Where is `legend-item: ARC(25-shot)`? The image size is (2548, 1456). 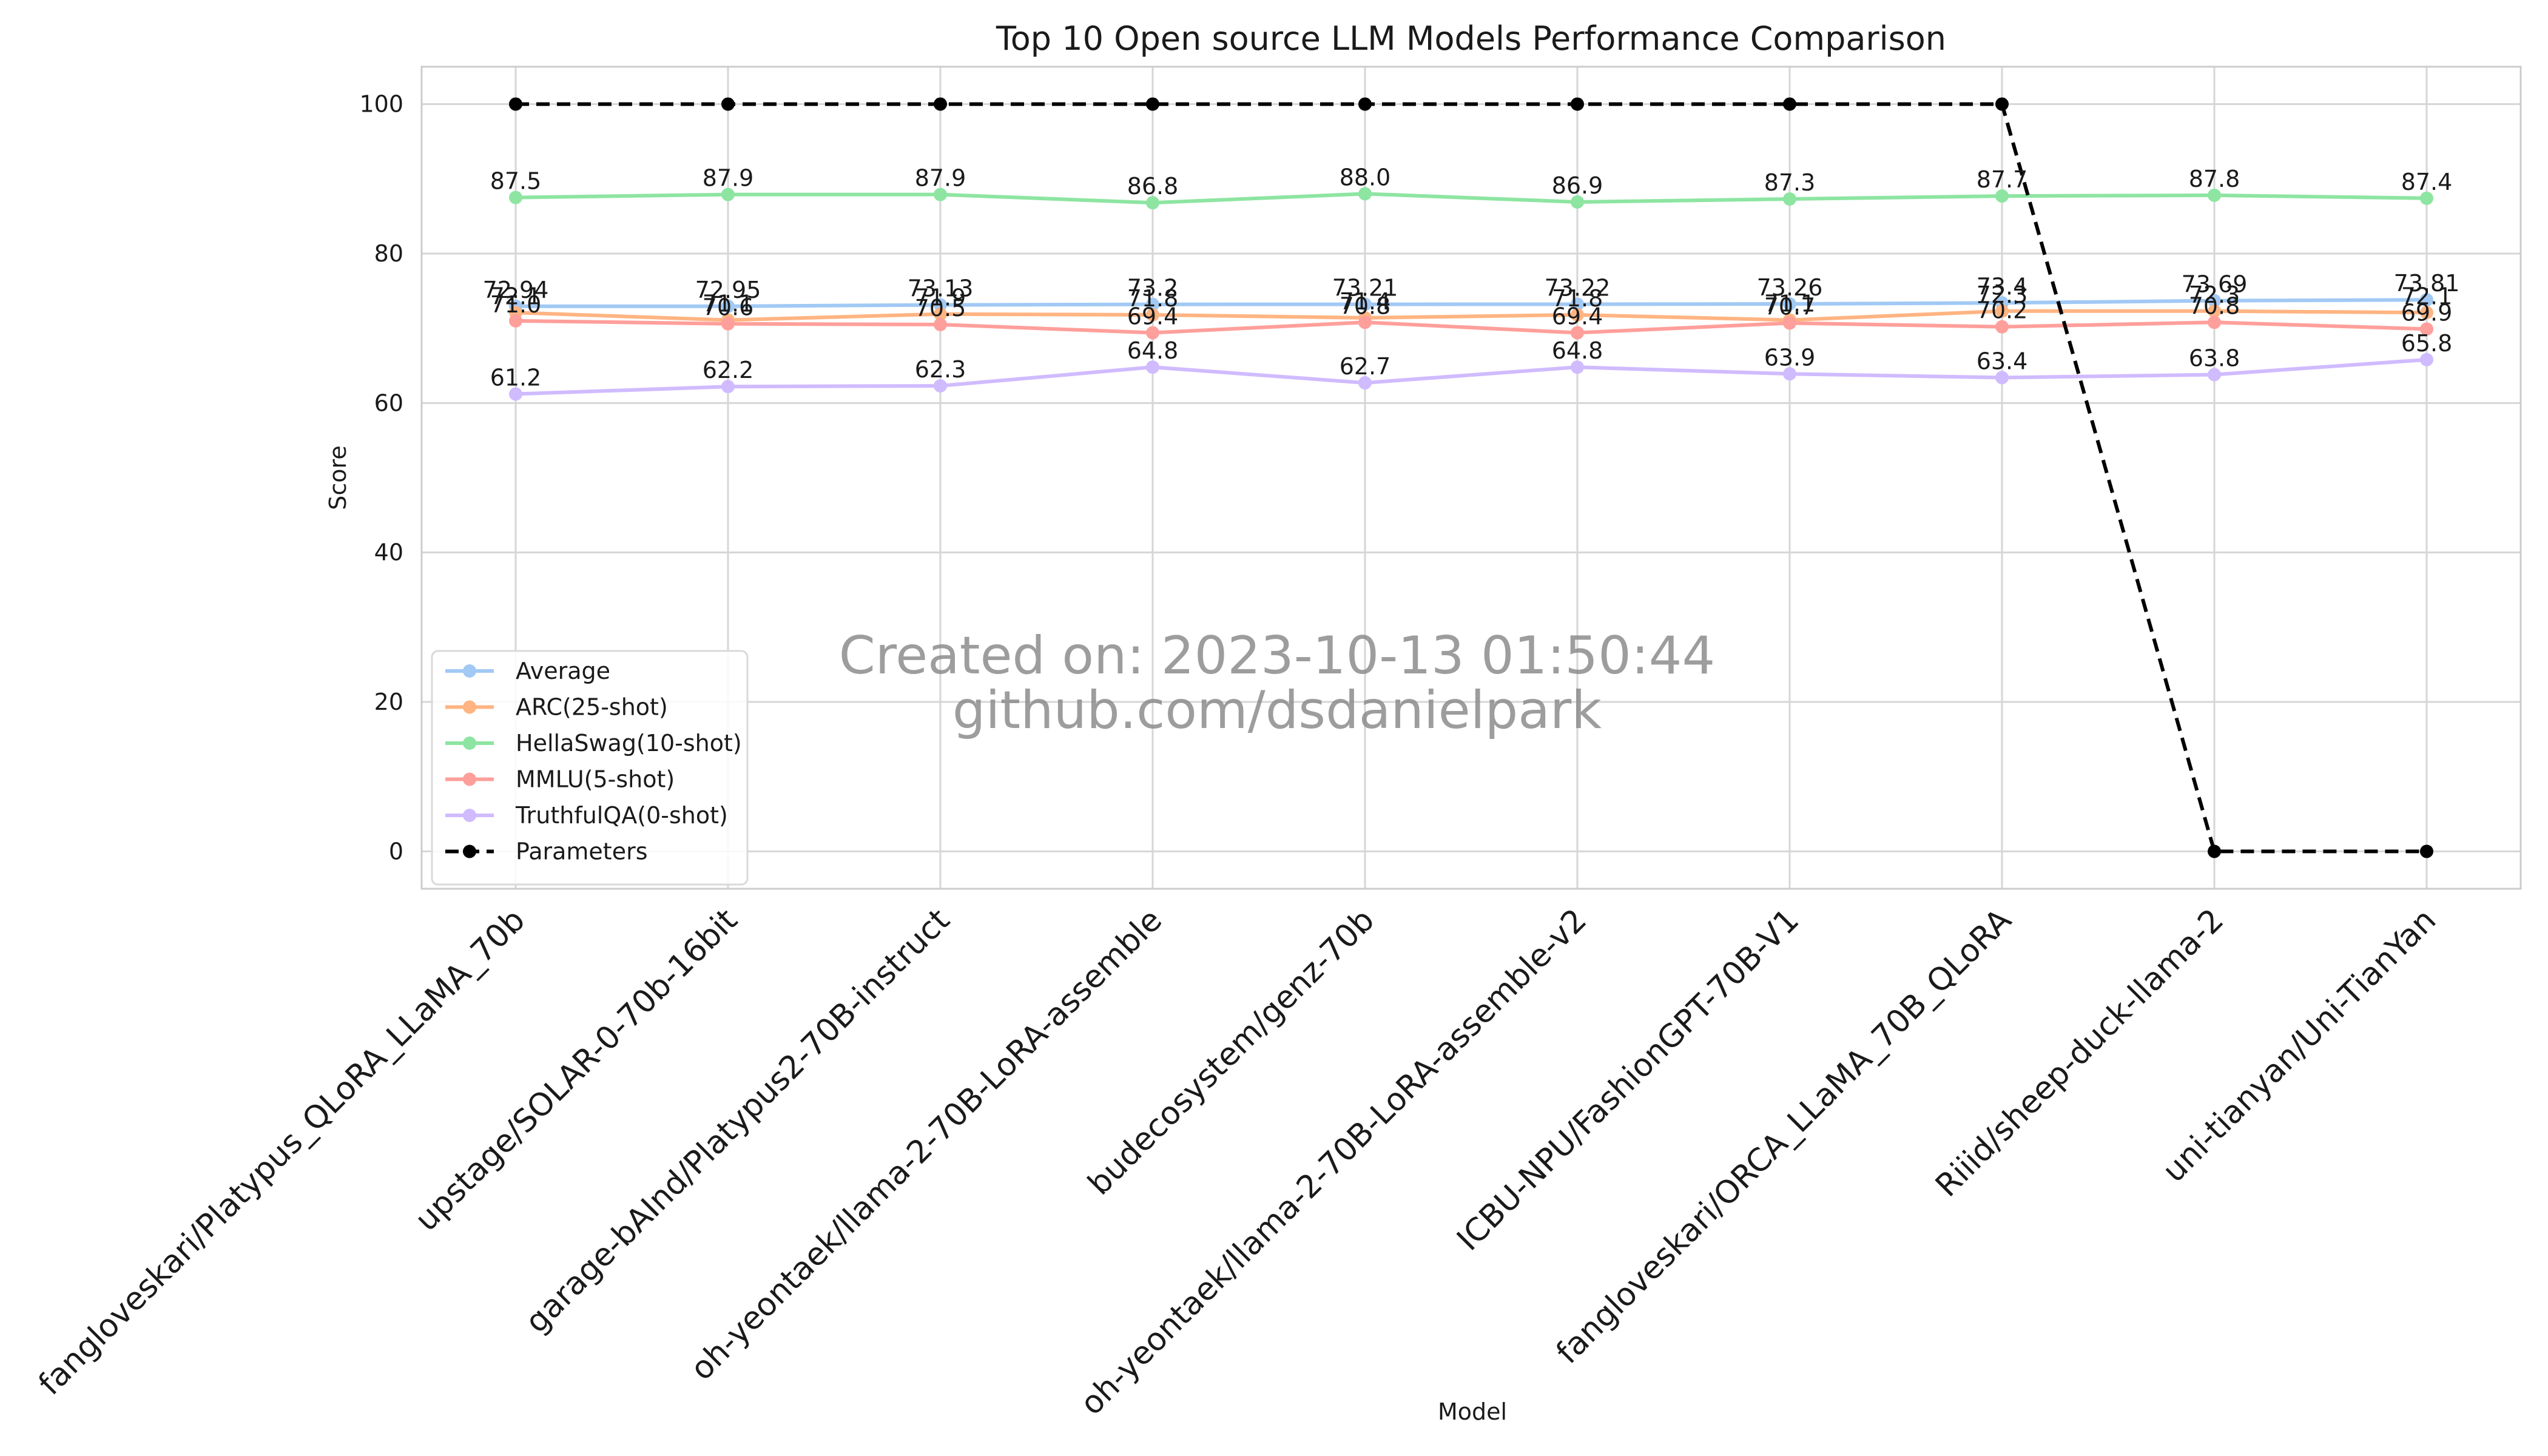 legend-item: ARC(25-shot) is located at coordinates (556, 707).